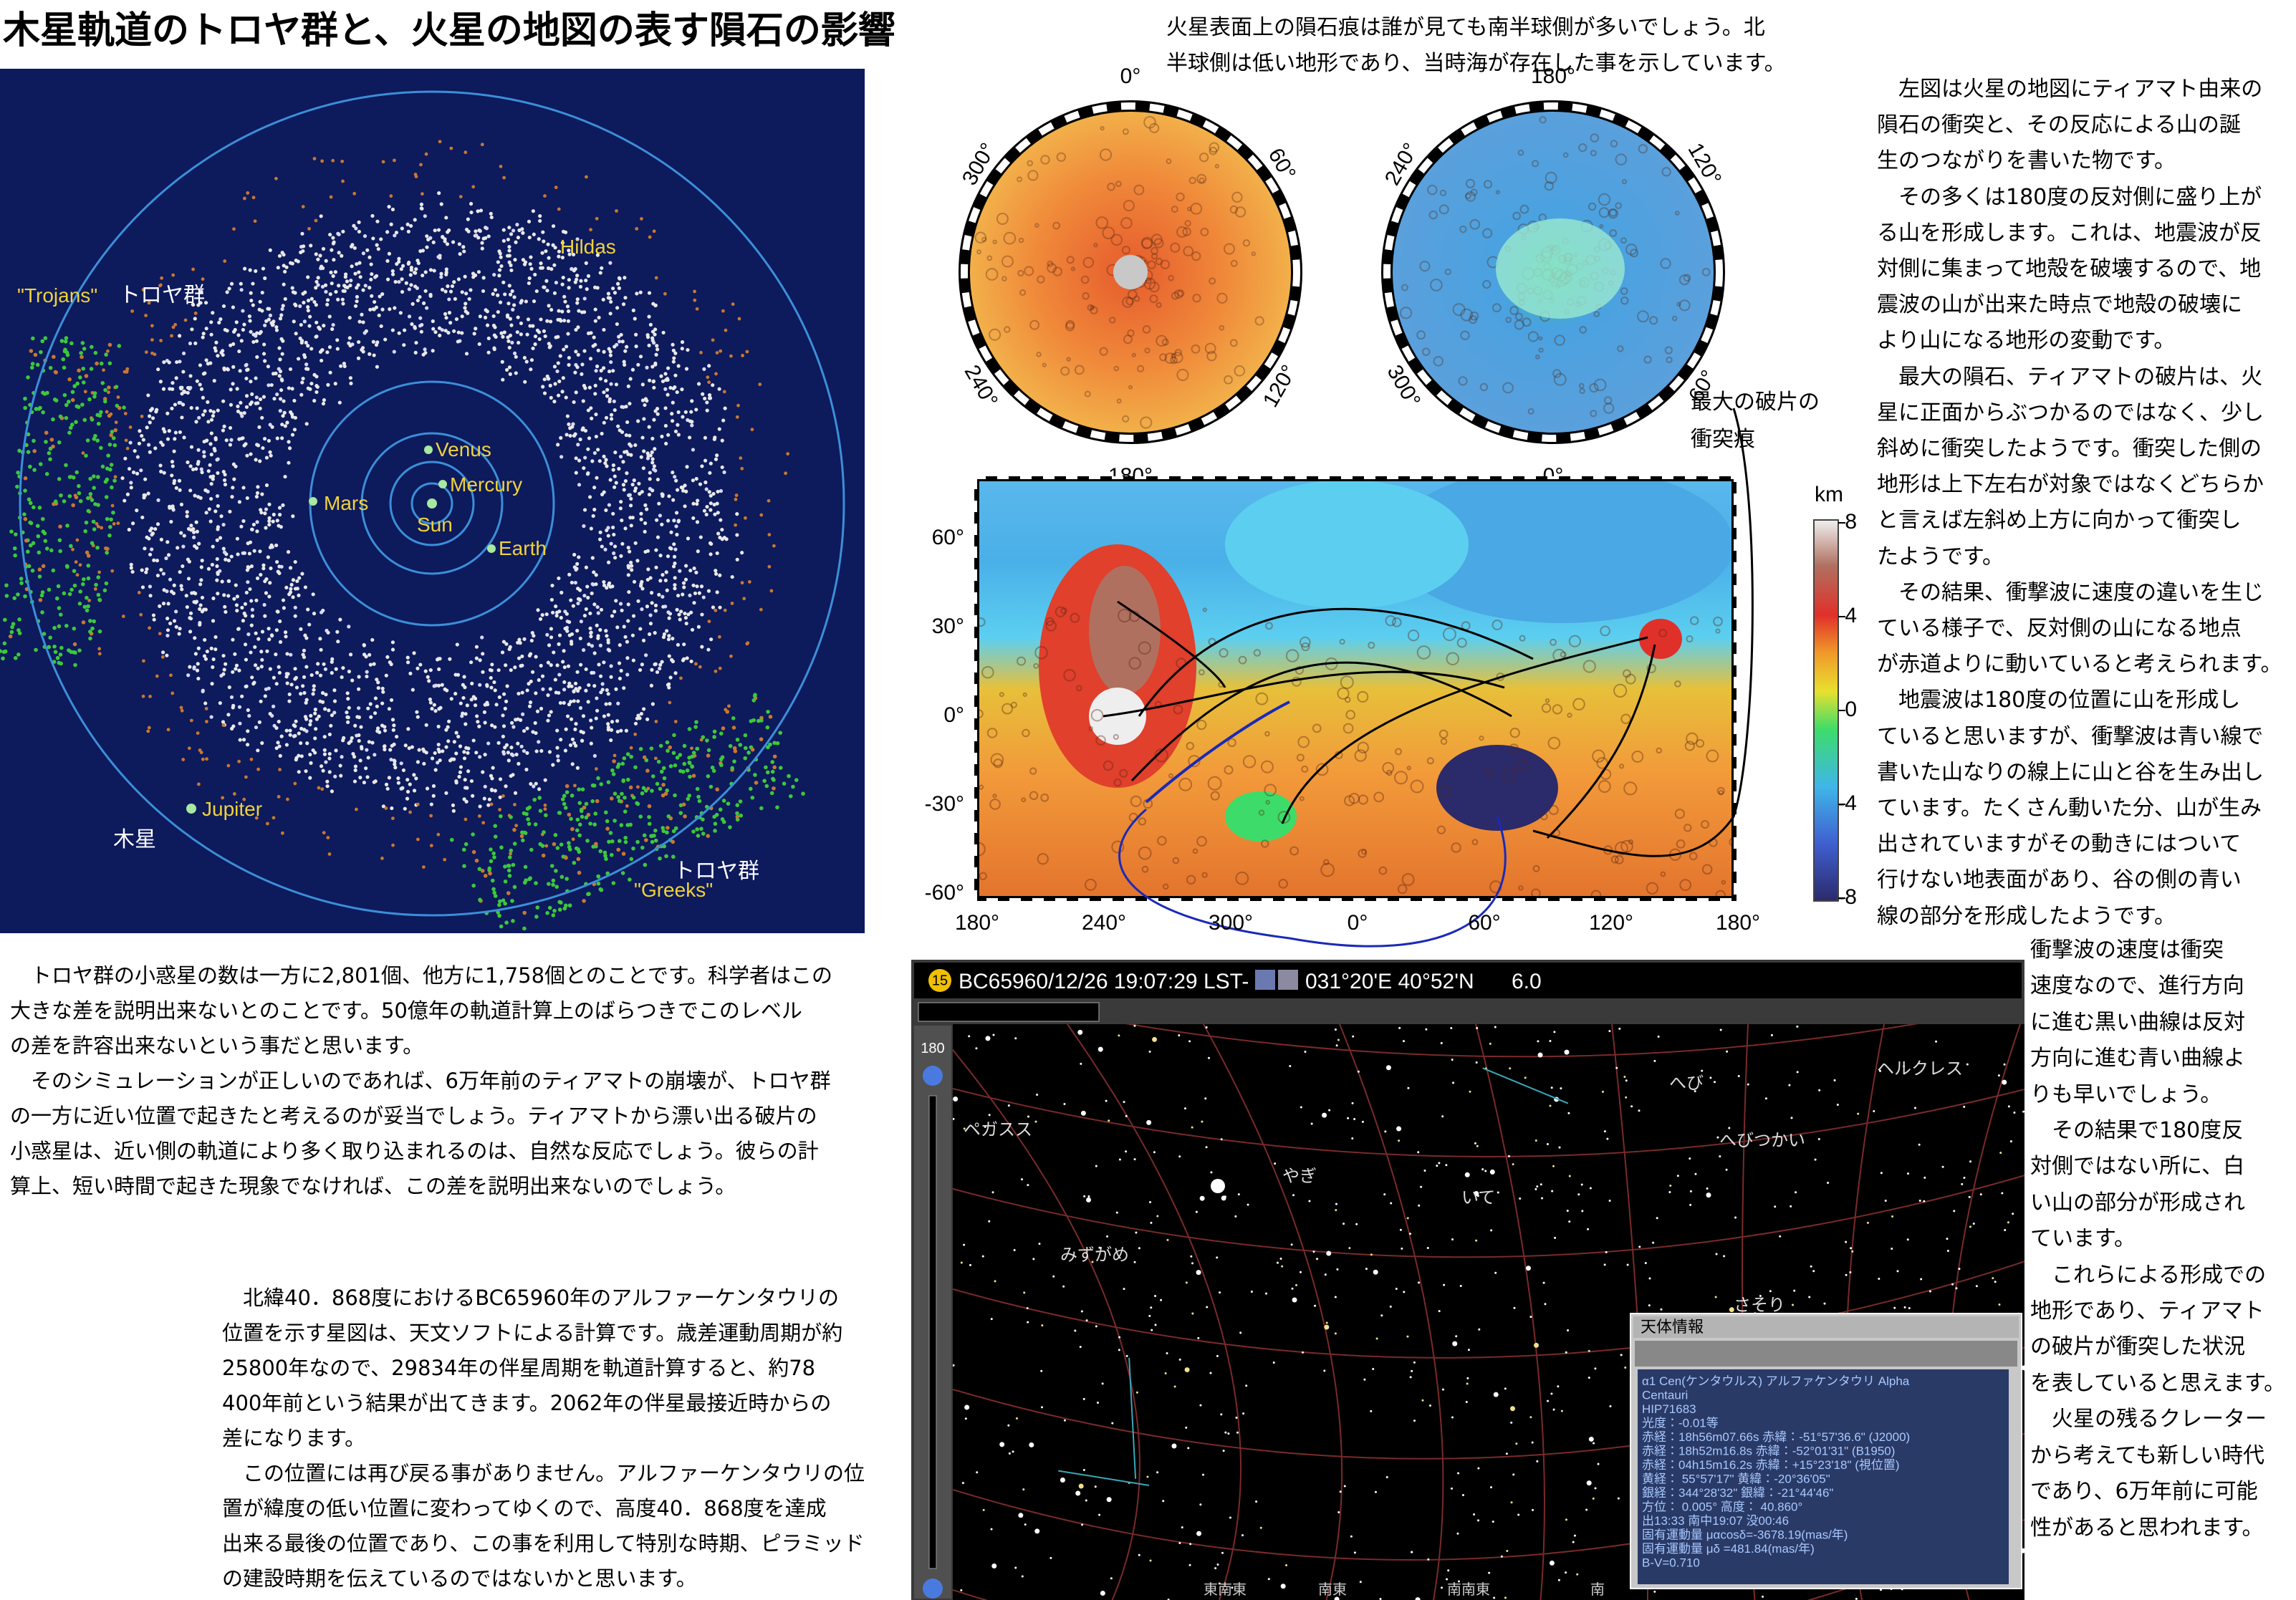  What do you see at coordinates (1829, 494) in the screenshot?
I see `colorbar-unit: km` at bounding box center [1829, 494].